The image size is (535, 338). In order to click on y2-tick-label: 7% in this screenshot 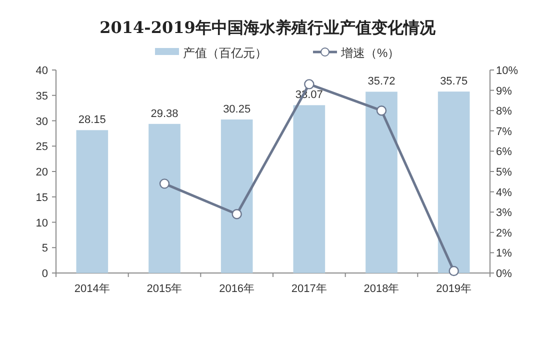, I will do `click(504, 132)`.